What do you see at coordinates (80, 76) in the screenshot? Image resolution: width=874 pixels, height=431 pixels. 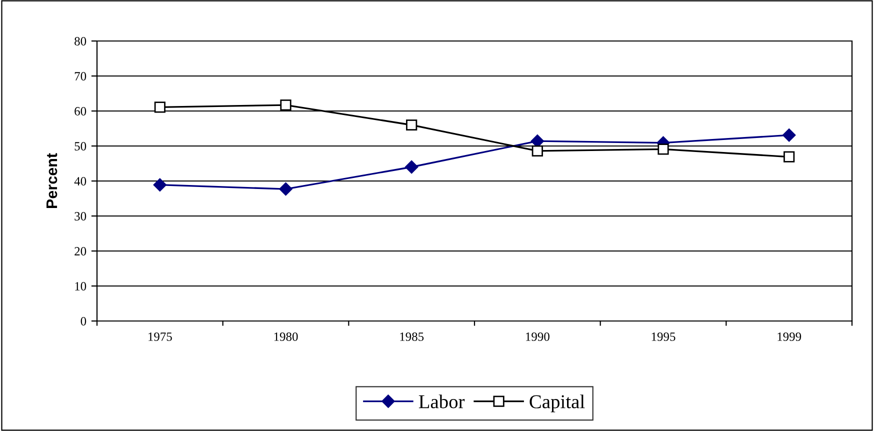 I see `y-tick-label: 70` at bounding box center [80, 76].